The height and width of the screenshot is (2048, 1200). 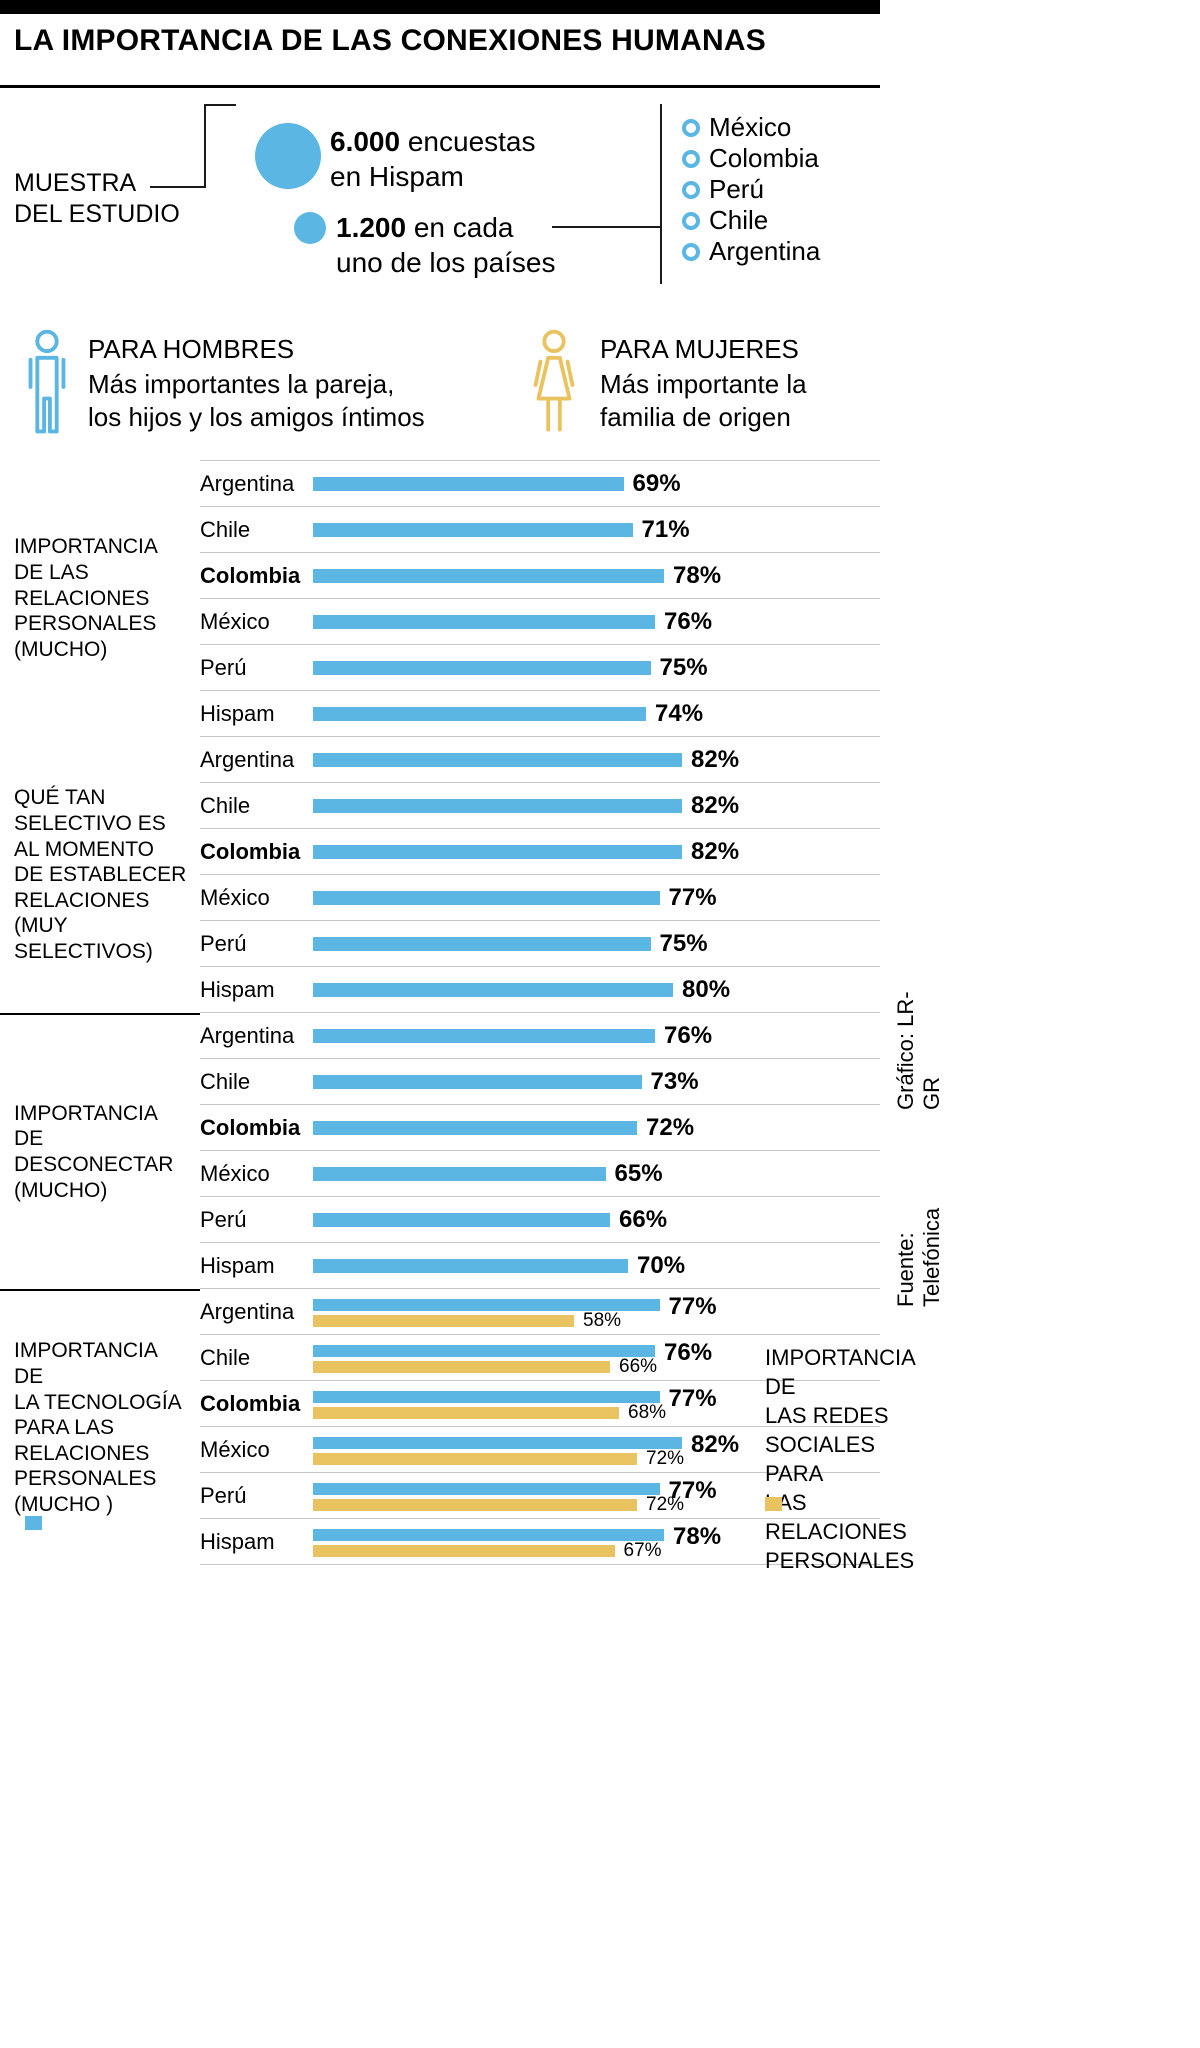 What do you see at coordinates (540, 1496) in the screenshot?
I see `chart-row: Perú 77% 72%` at bounding box center [540, 1496].